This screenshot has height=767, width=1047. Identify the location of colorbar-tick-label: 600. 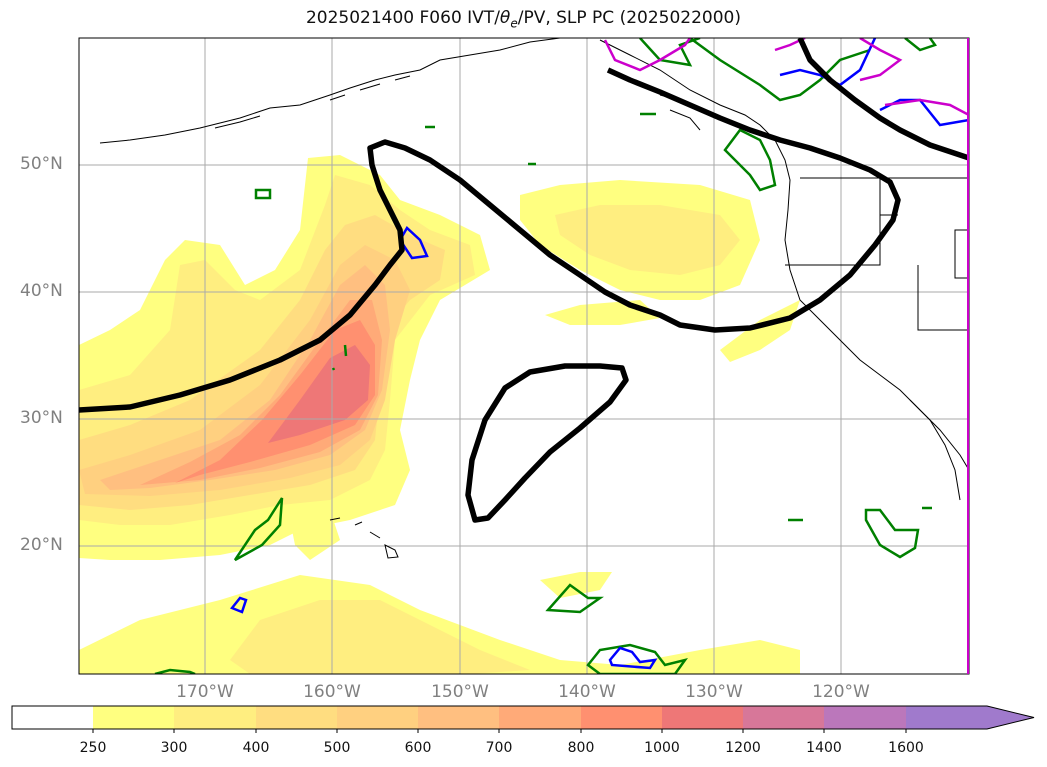
(418, 748).